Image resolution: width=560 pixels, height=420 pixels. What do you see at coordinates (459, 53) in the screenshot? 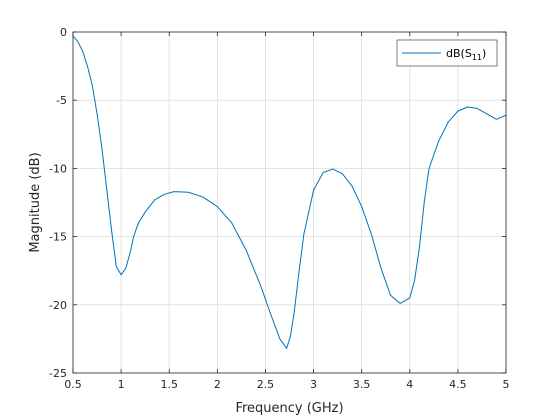
I see `legend-text-base: dB(S` at bounding box center [459, 53].